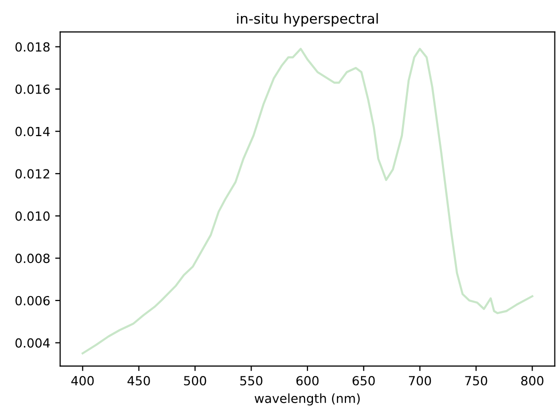  Describe the element at coordinates (307, 20) in the screenshot. I see `chart-title: in-situ hyperspectral` at that location.